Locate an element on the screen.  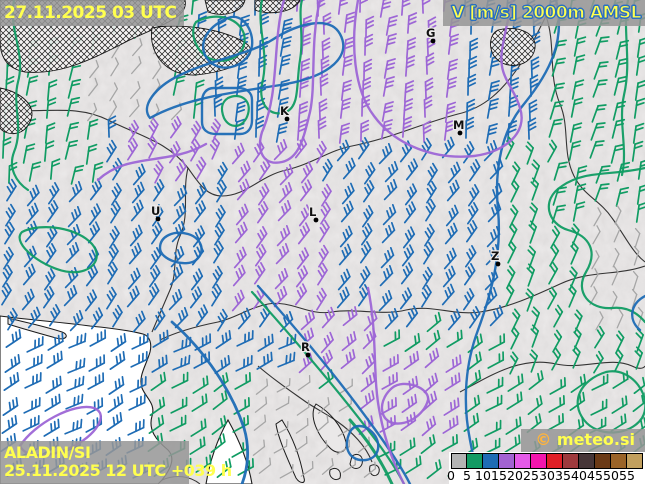
country-border is located at coordinates (402, 303).